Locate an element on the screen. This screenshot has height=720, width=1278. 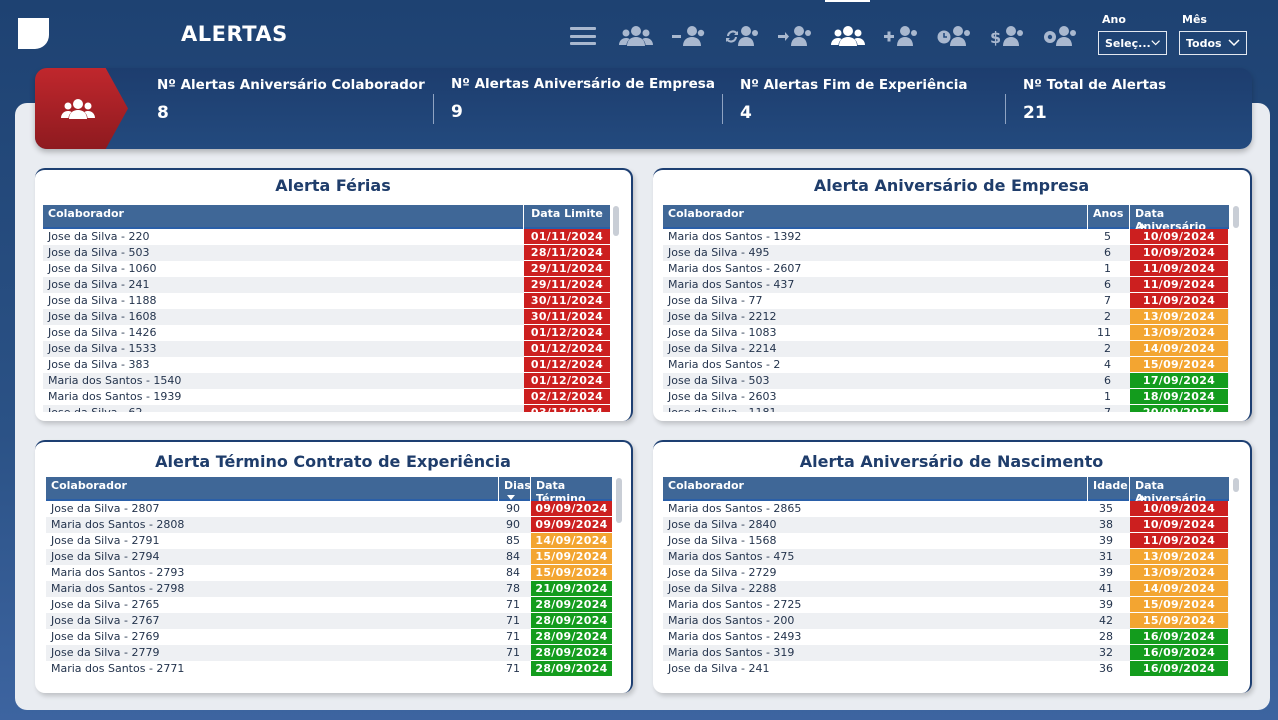
table-row: Jose da Silva - 62 03/12/2024 is located at coordinates (326, 408).